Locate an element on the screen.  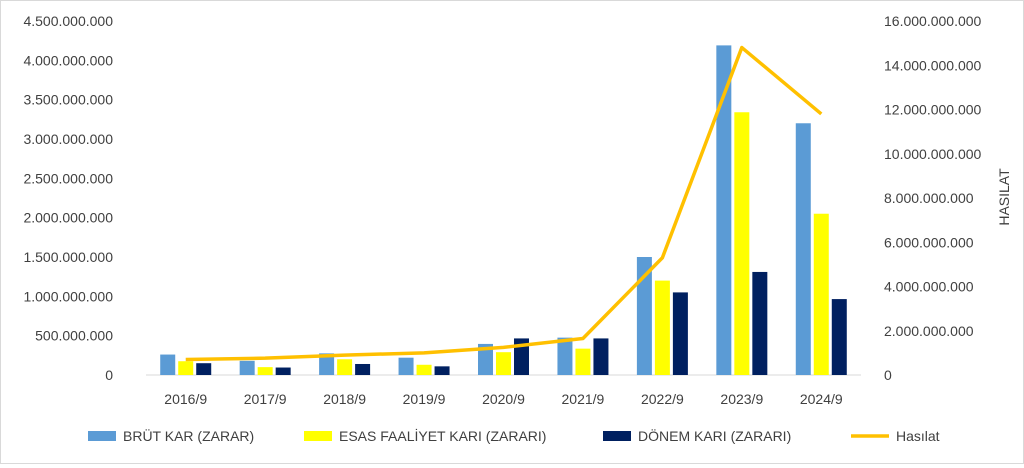
left-tick-label: 2.000.000.000 is located at coordinates (68, 218).